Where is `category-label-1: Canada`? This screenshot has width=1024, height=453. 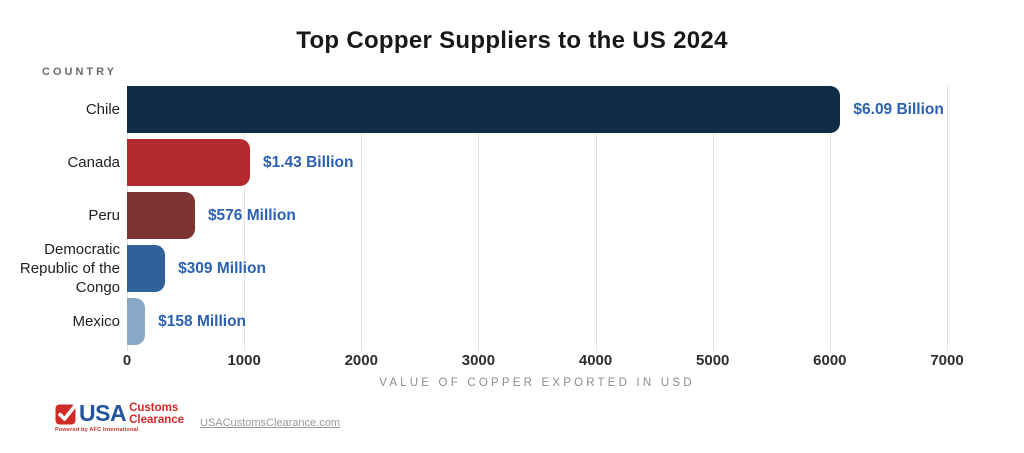 category-label-1: Canada is located at coordinates (93, 162).